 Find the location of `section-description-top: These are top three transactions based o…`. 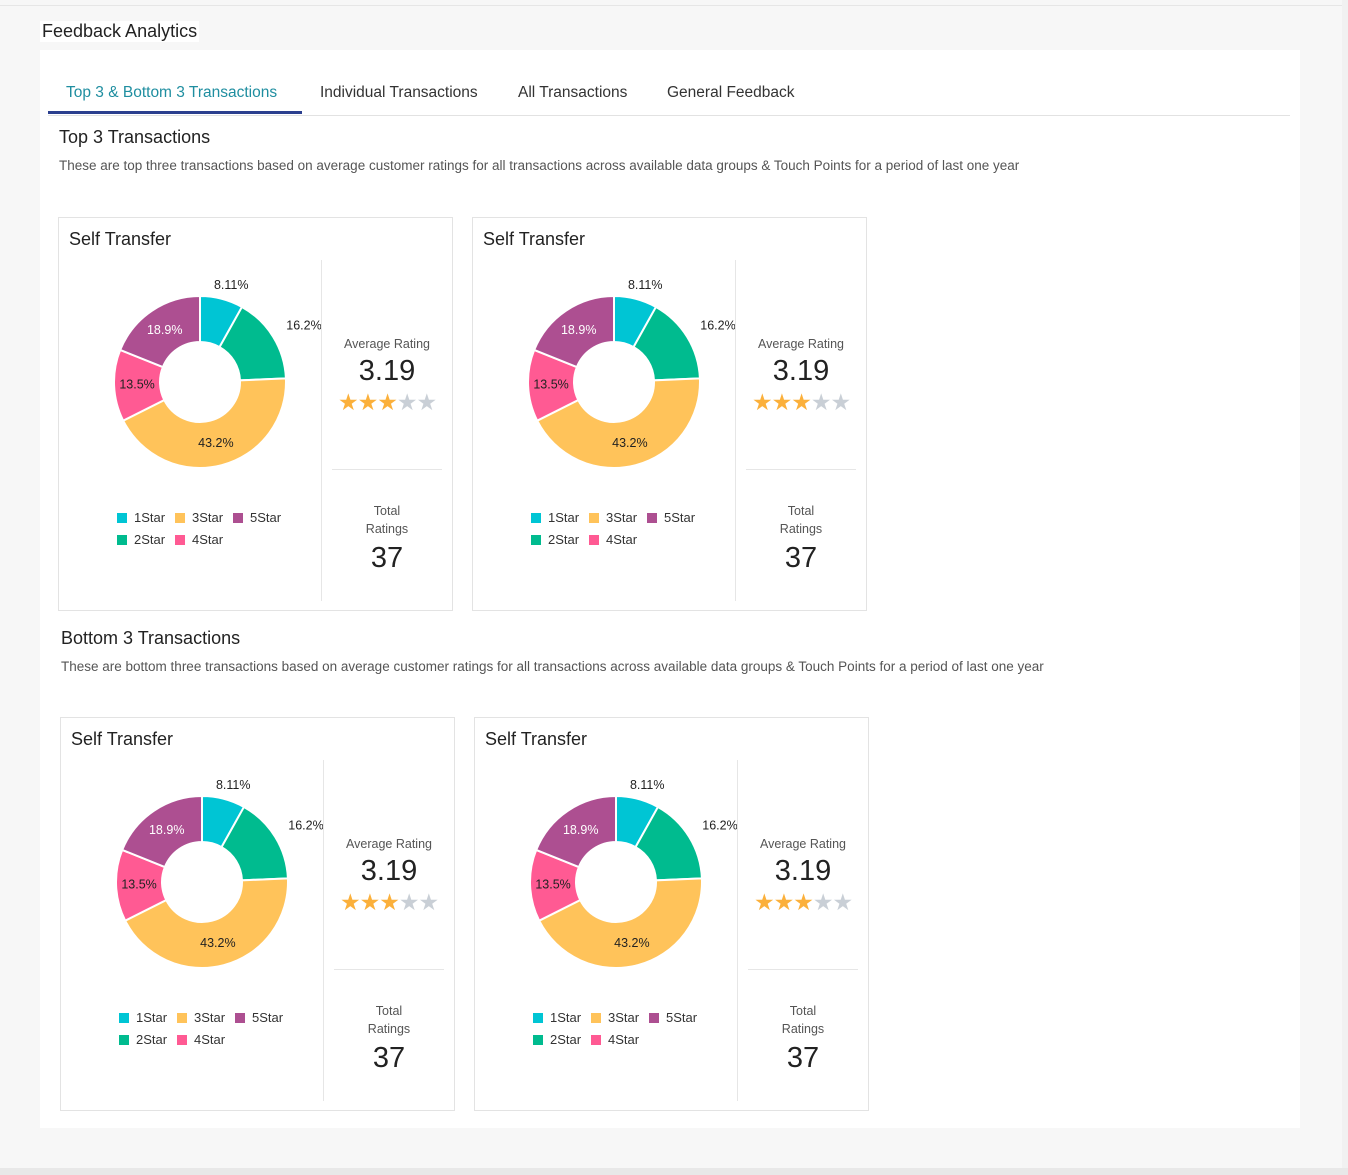

section-description-top: These are top three transactions based o… is located at coordinates (539, 165).